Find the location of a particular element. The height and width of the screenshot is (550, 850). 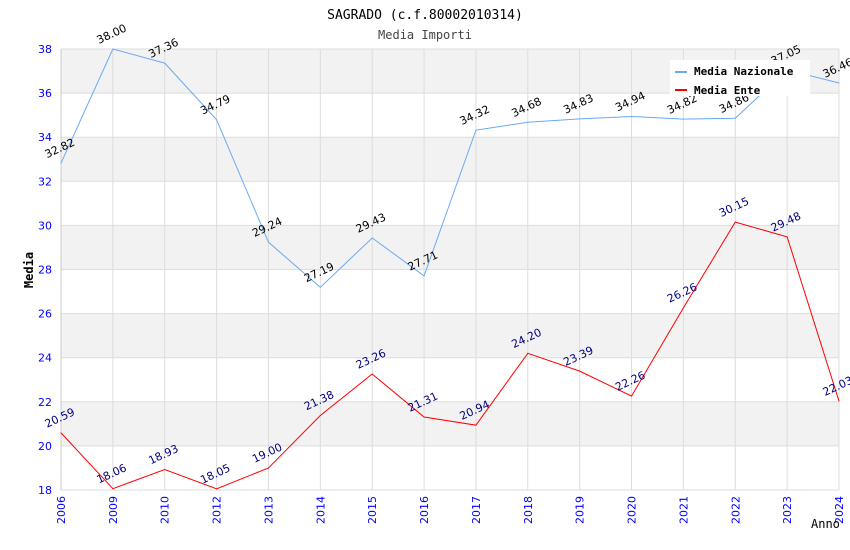

chart-title: SAGRADO (c.f.80002010314) is located at coordinates (425, 15).